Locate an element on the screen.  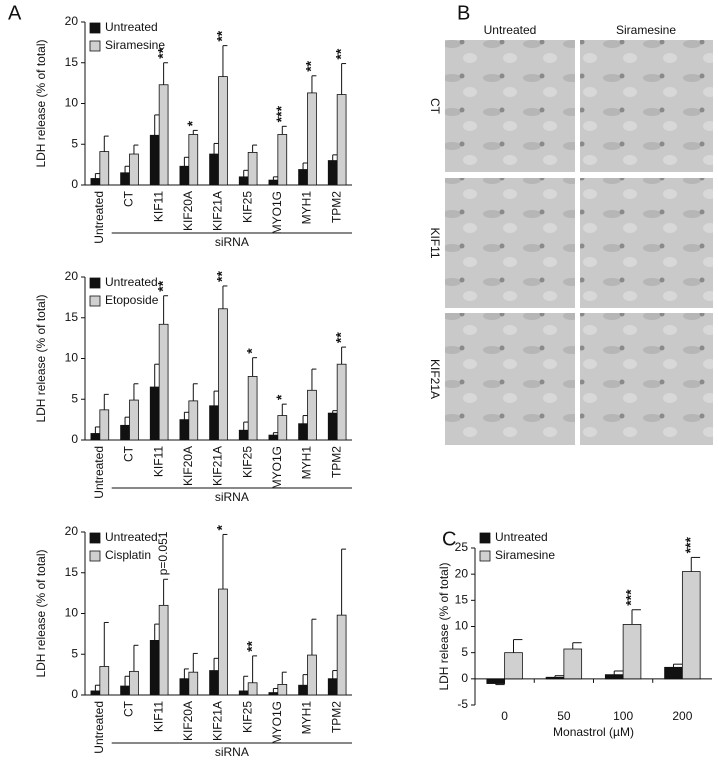
panel-label: B is located at coordinates (463, 13).